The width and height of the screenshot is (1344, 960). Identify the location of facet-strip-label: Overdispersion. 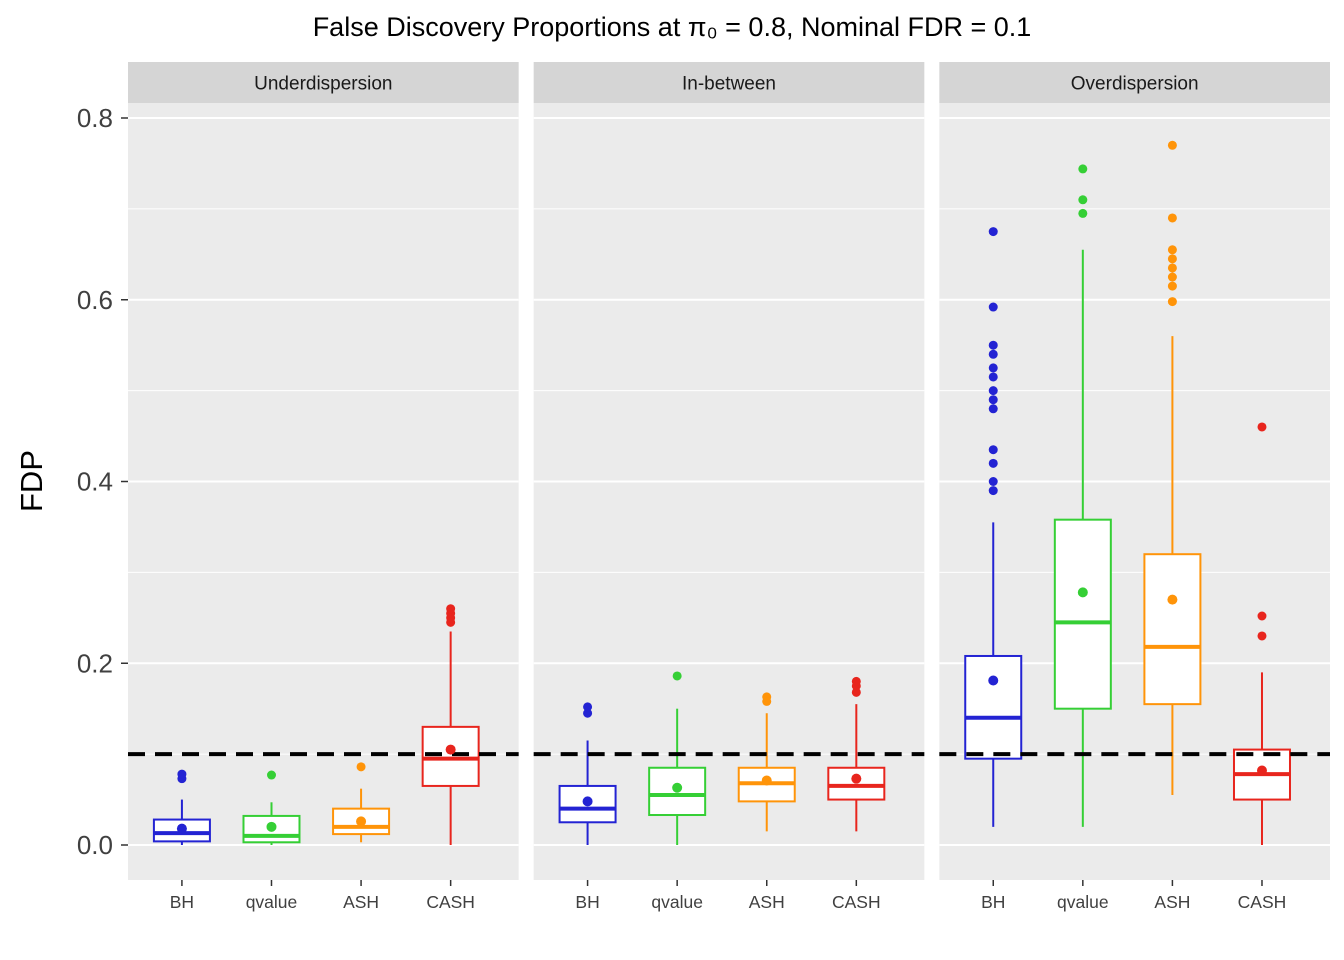
(1135, 84).